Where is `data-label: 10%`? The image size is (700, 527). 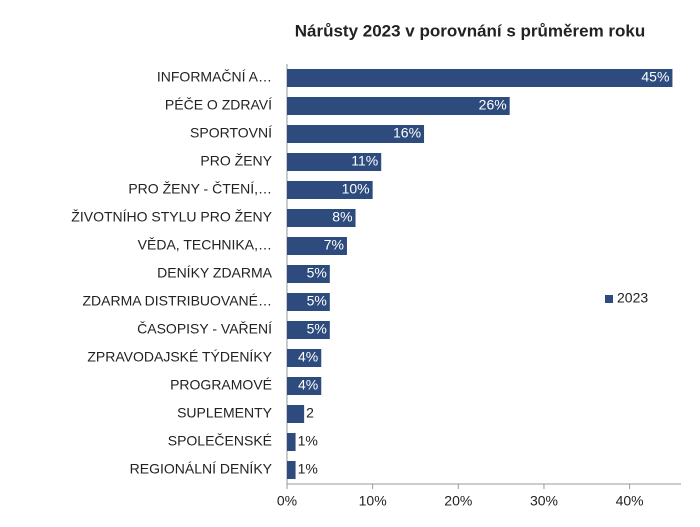 data-label: 10% is located at coordinates (356, 189).